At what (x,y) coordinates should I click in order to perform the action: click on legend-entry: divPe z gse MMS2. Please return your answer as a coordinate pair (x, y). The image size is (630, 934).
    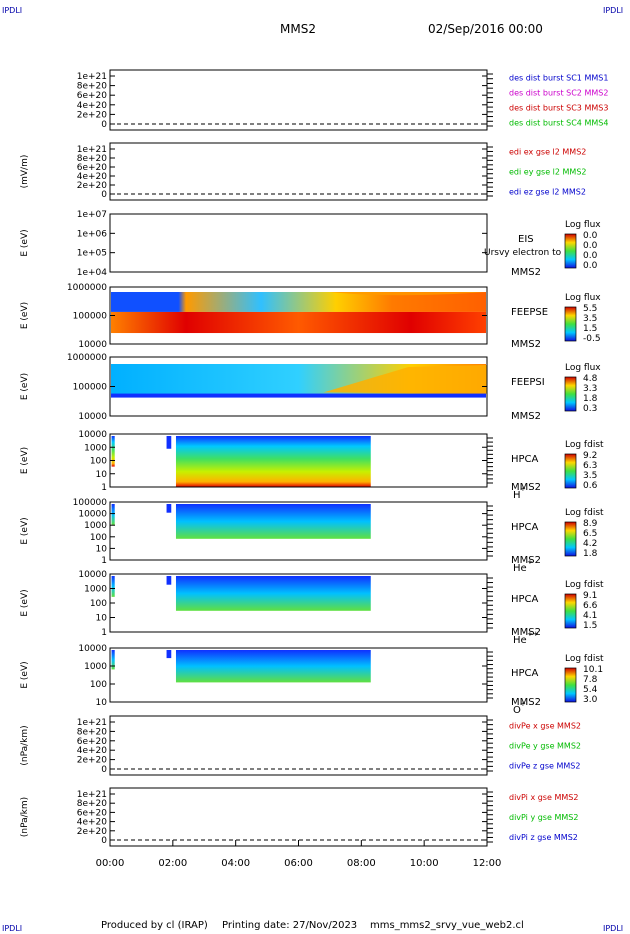
    Looking at the image, I should click on (544, 766).